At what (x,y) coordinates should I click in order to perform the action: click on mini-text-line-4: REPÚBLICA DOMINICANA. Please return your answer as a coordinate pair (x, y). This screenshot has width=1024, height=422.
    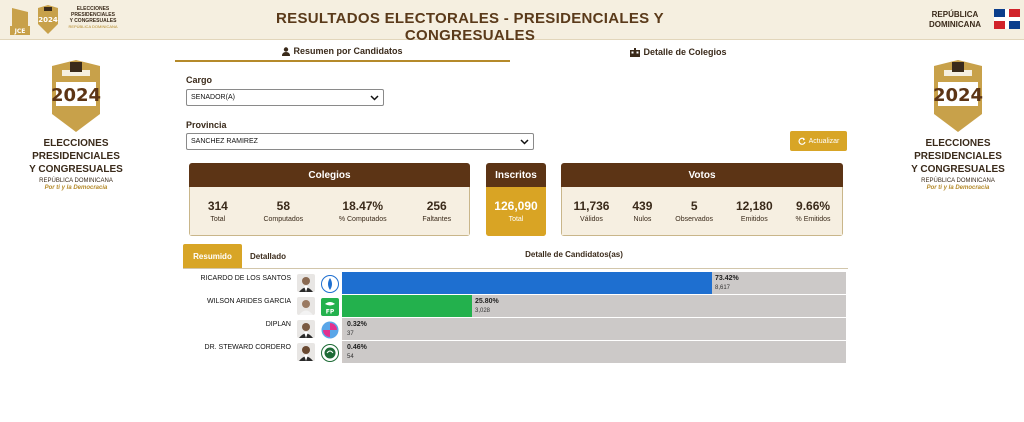
    Looking at the image, I should click on (93, 26).